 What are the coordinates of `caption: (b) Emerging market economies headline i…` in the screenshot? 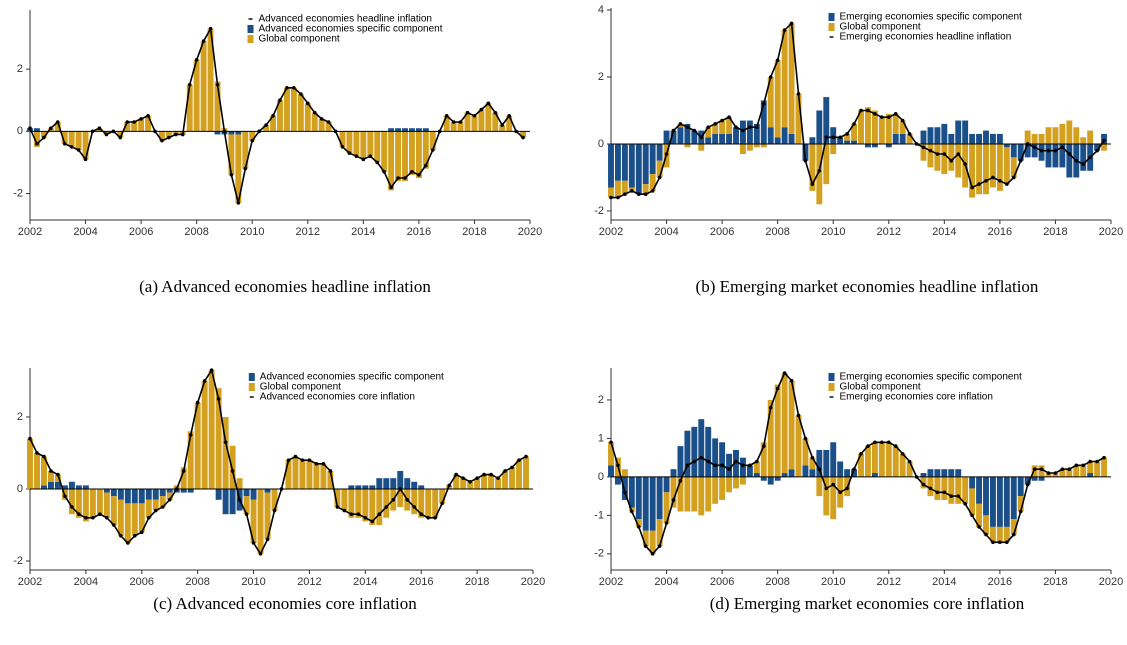 It's located at (867, 286).